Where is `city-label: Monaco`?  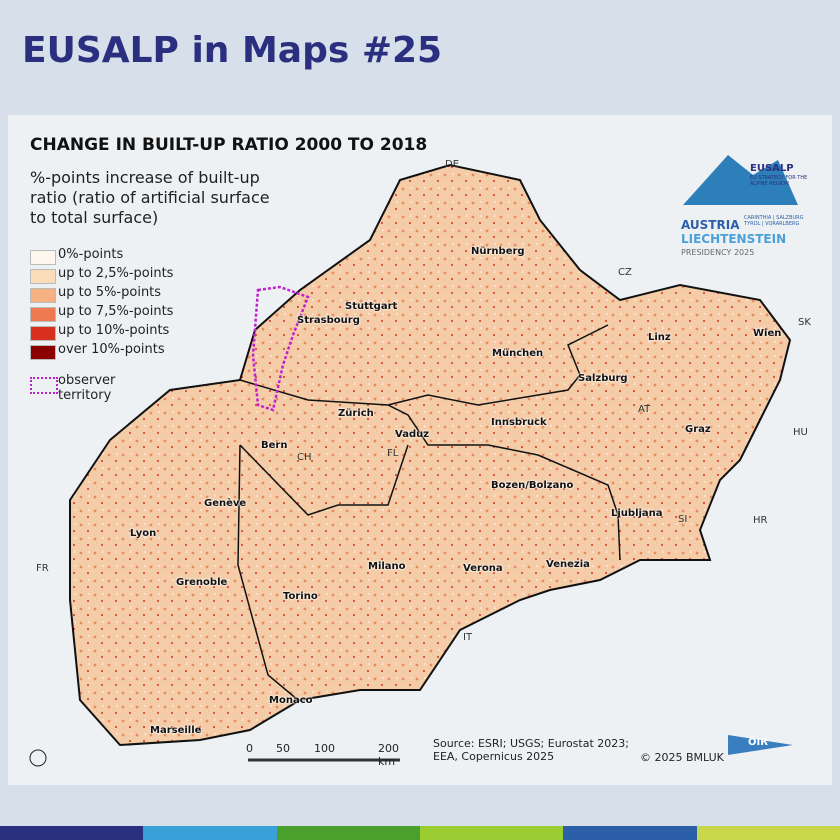 city-label: Monaco is located at coordinates (291, 700).